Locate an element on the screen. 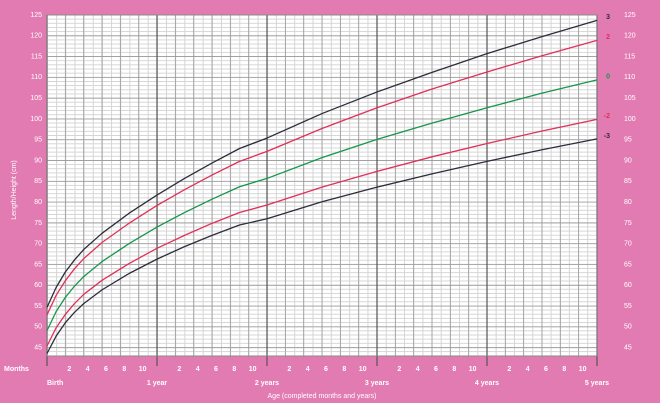  series-label: -2 is located at coordinates (607, 116).